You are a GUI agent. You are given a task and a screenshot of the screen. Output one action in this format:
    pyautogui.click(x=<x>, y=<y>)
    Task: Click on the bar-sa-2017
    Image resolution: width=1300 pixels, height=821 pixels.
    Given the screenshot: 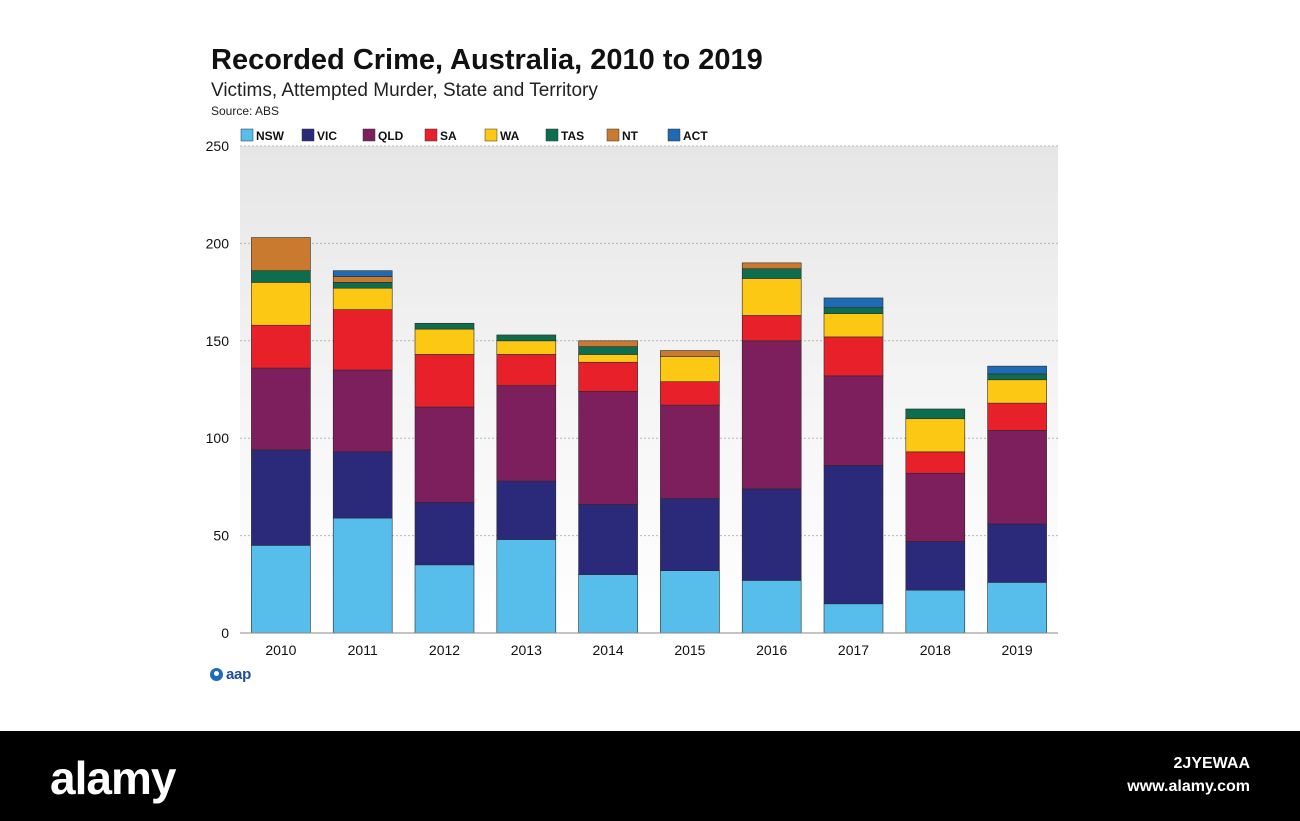 What is the action you would take?
    pyautogui.click(x=853, y=356)
    